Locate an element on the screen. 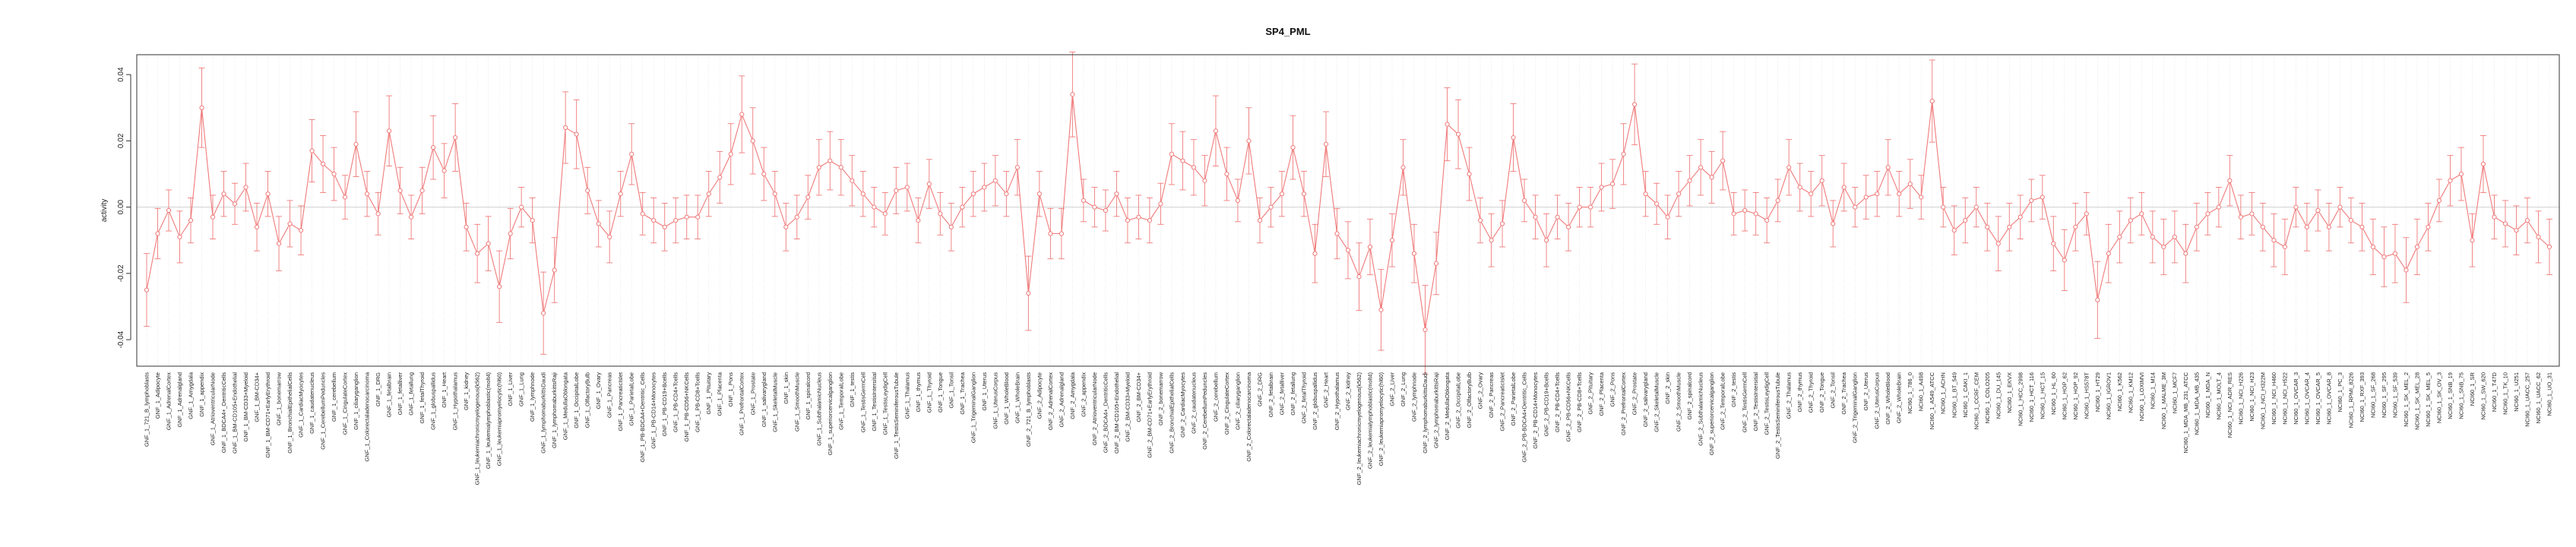  x-tick-label: NCI60_1_T47D is located at coordinates (2494, 392).